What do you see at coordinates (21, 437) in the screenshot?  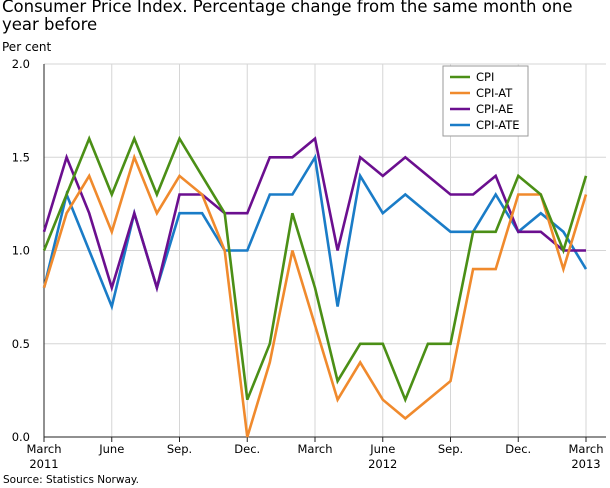 I see `y-tick-label: 0.0` at bounding box center [21, 437].